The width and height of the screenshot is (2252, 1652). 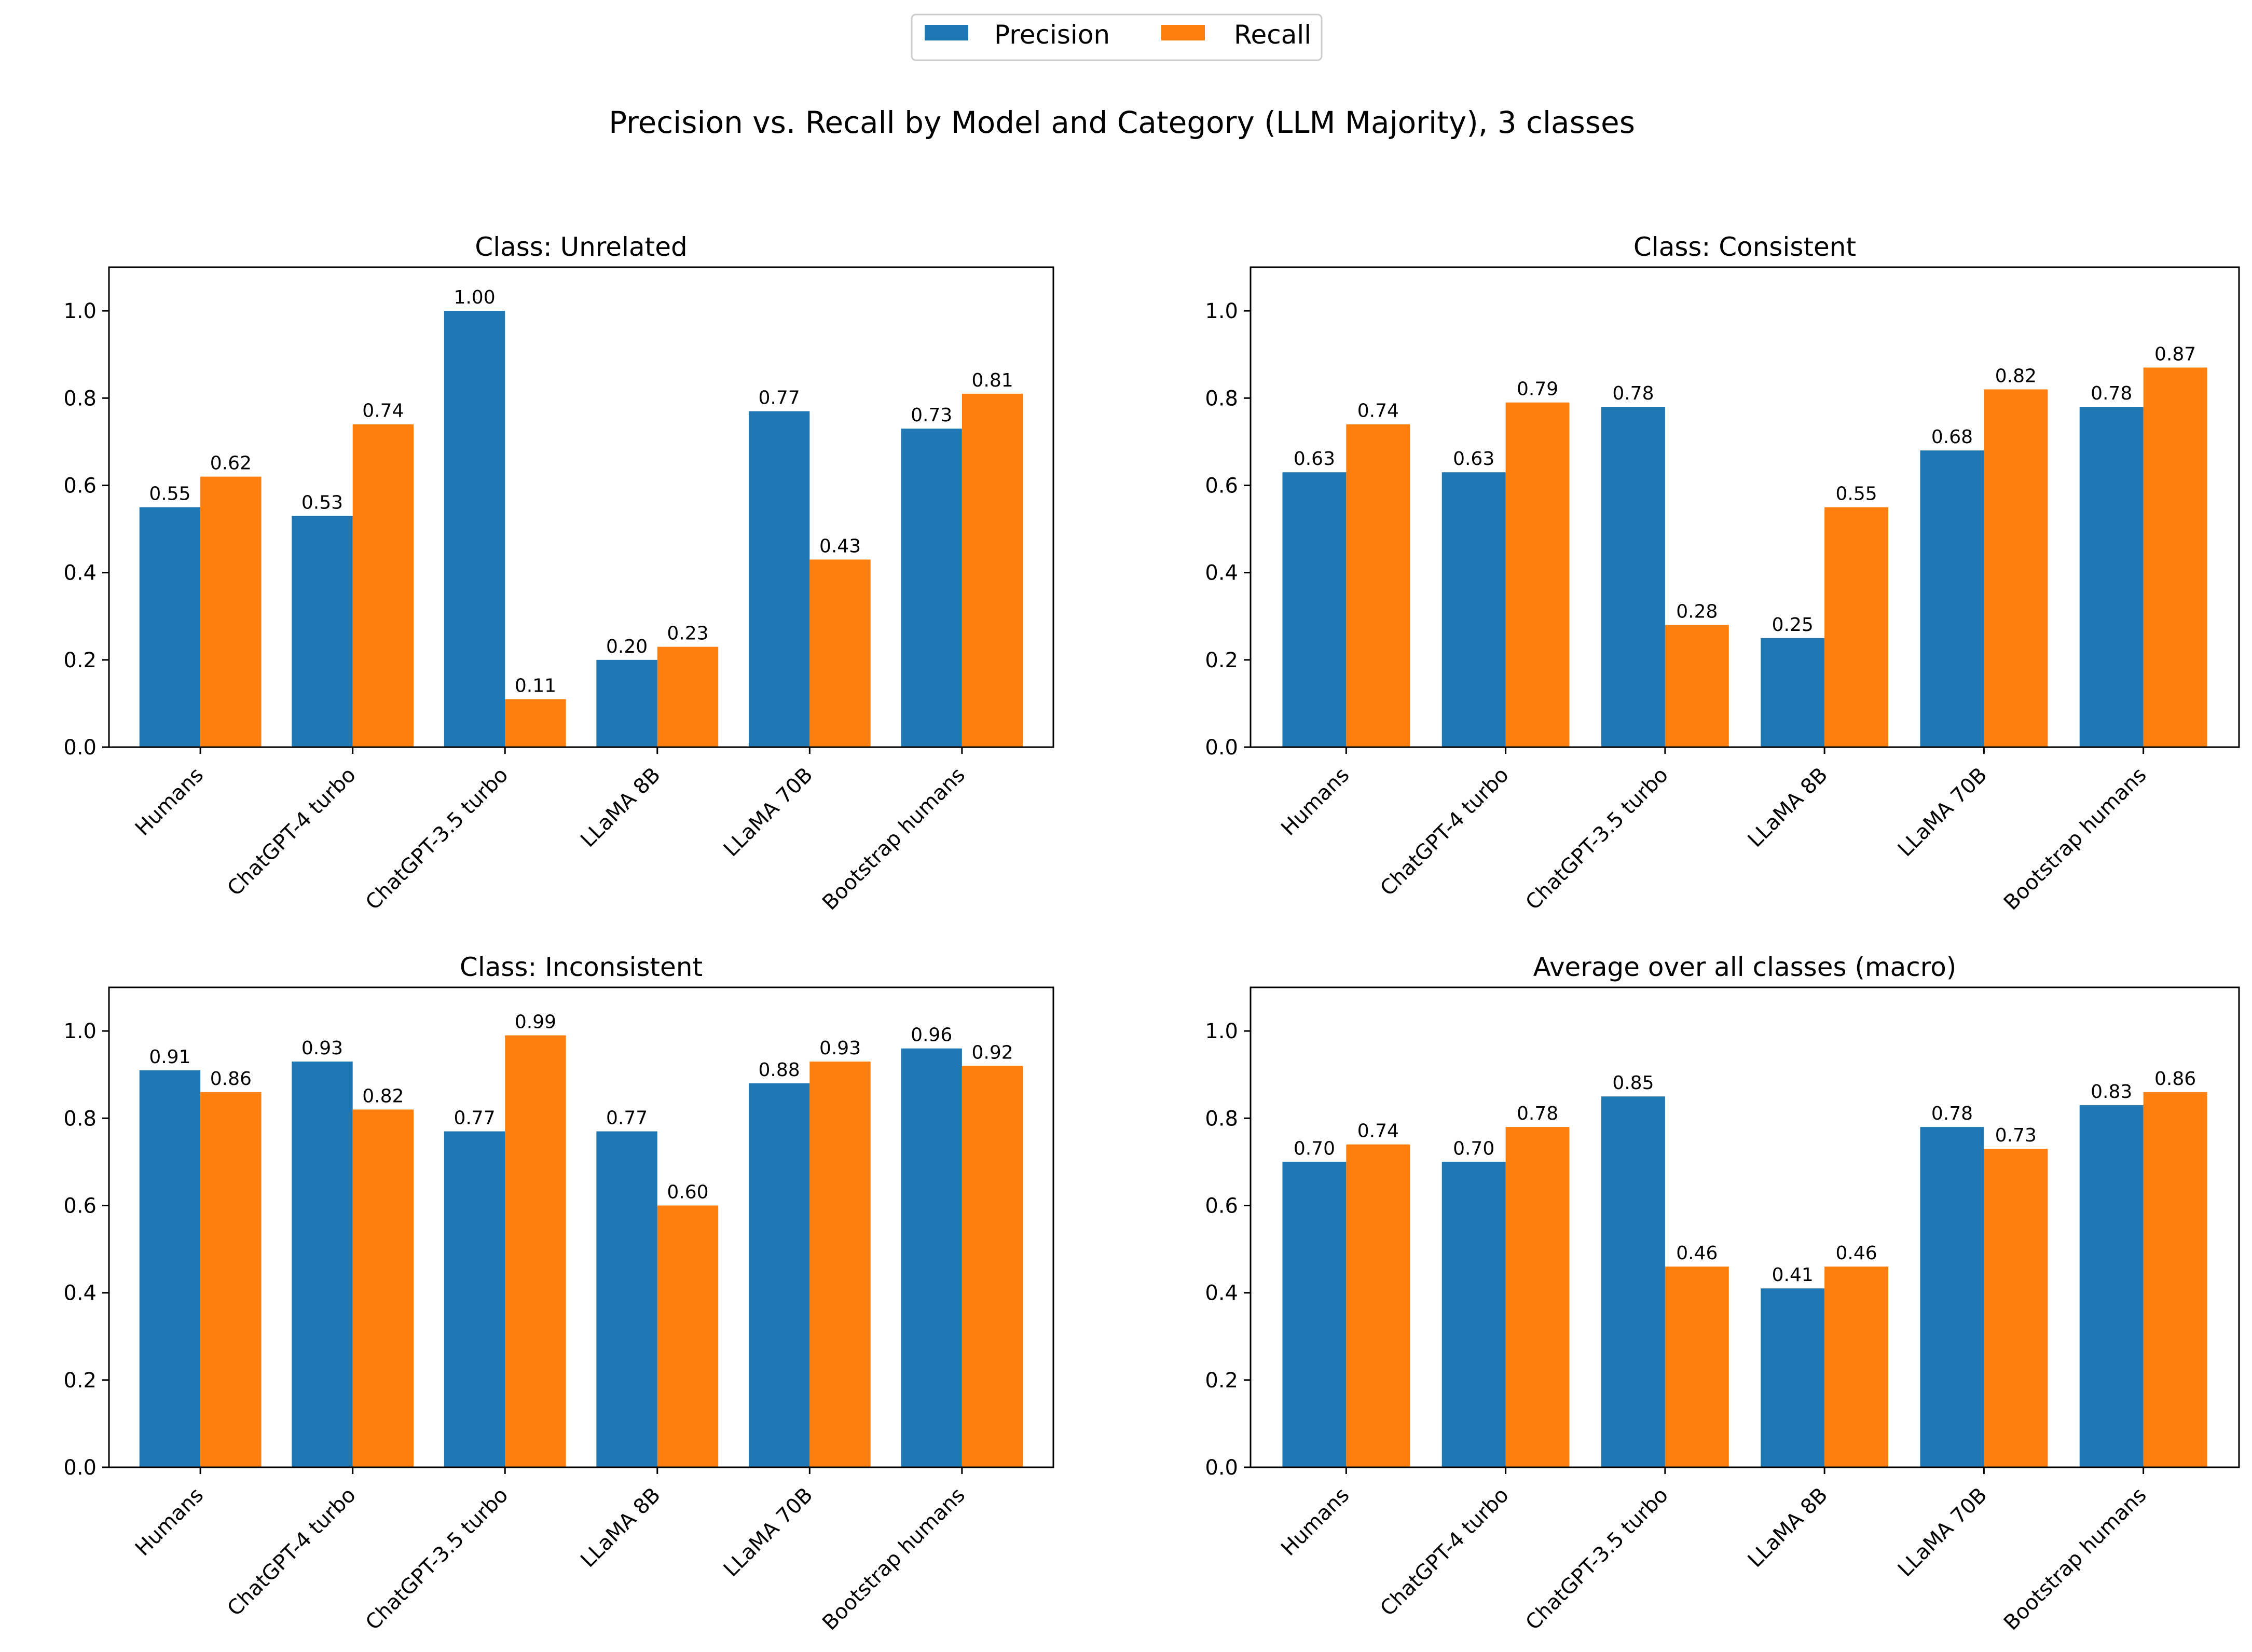 I want to click on bar-value-label: 0.55, so click(x=1856, y=494).